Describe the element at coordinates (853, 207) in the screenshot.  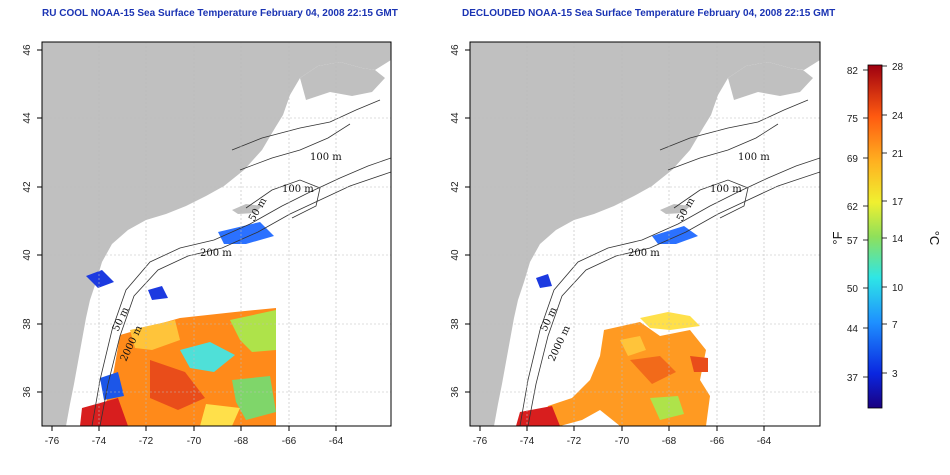
I see `fahrenheit-tick: 62` at that location.